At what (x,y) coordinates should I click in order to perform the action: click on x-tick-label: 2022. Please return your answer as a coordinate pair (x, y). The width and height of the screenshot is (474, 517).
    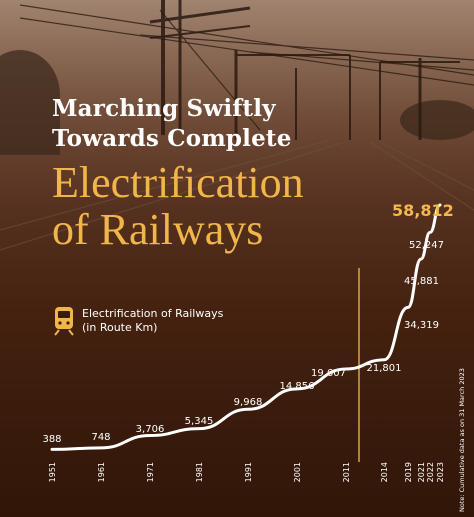
    Looking at the image, I should click on (430, 472).